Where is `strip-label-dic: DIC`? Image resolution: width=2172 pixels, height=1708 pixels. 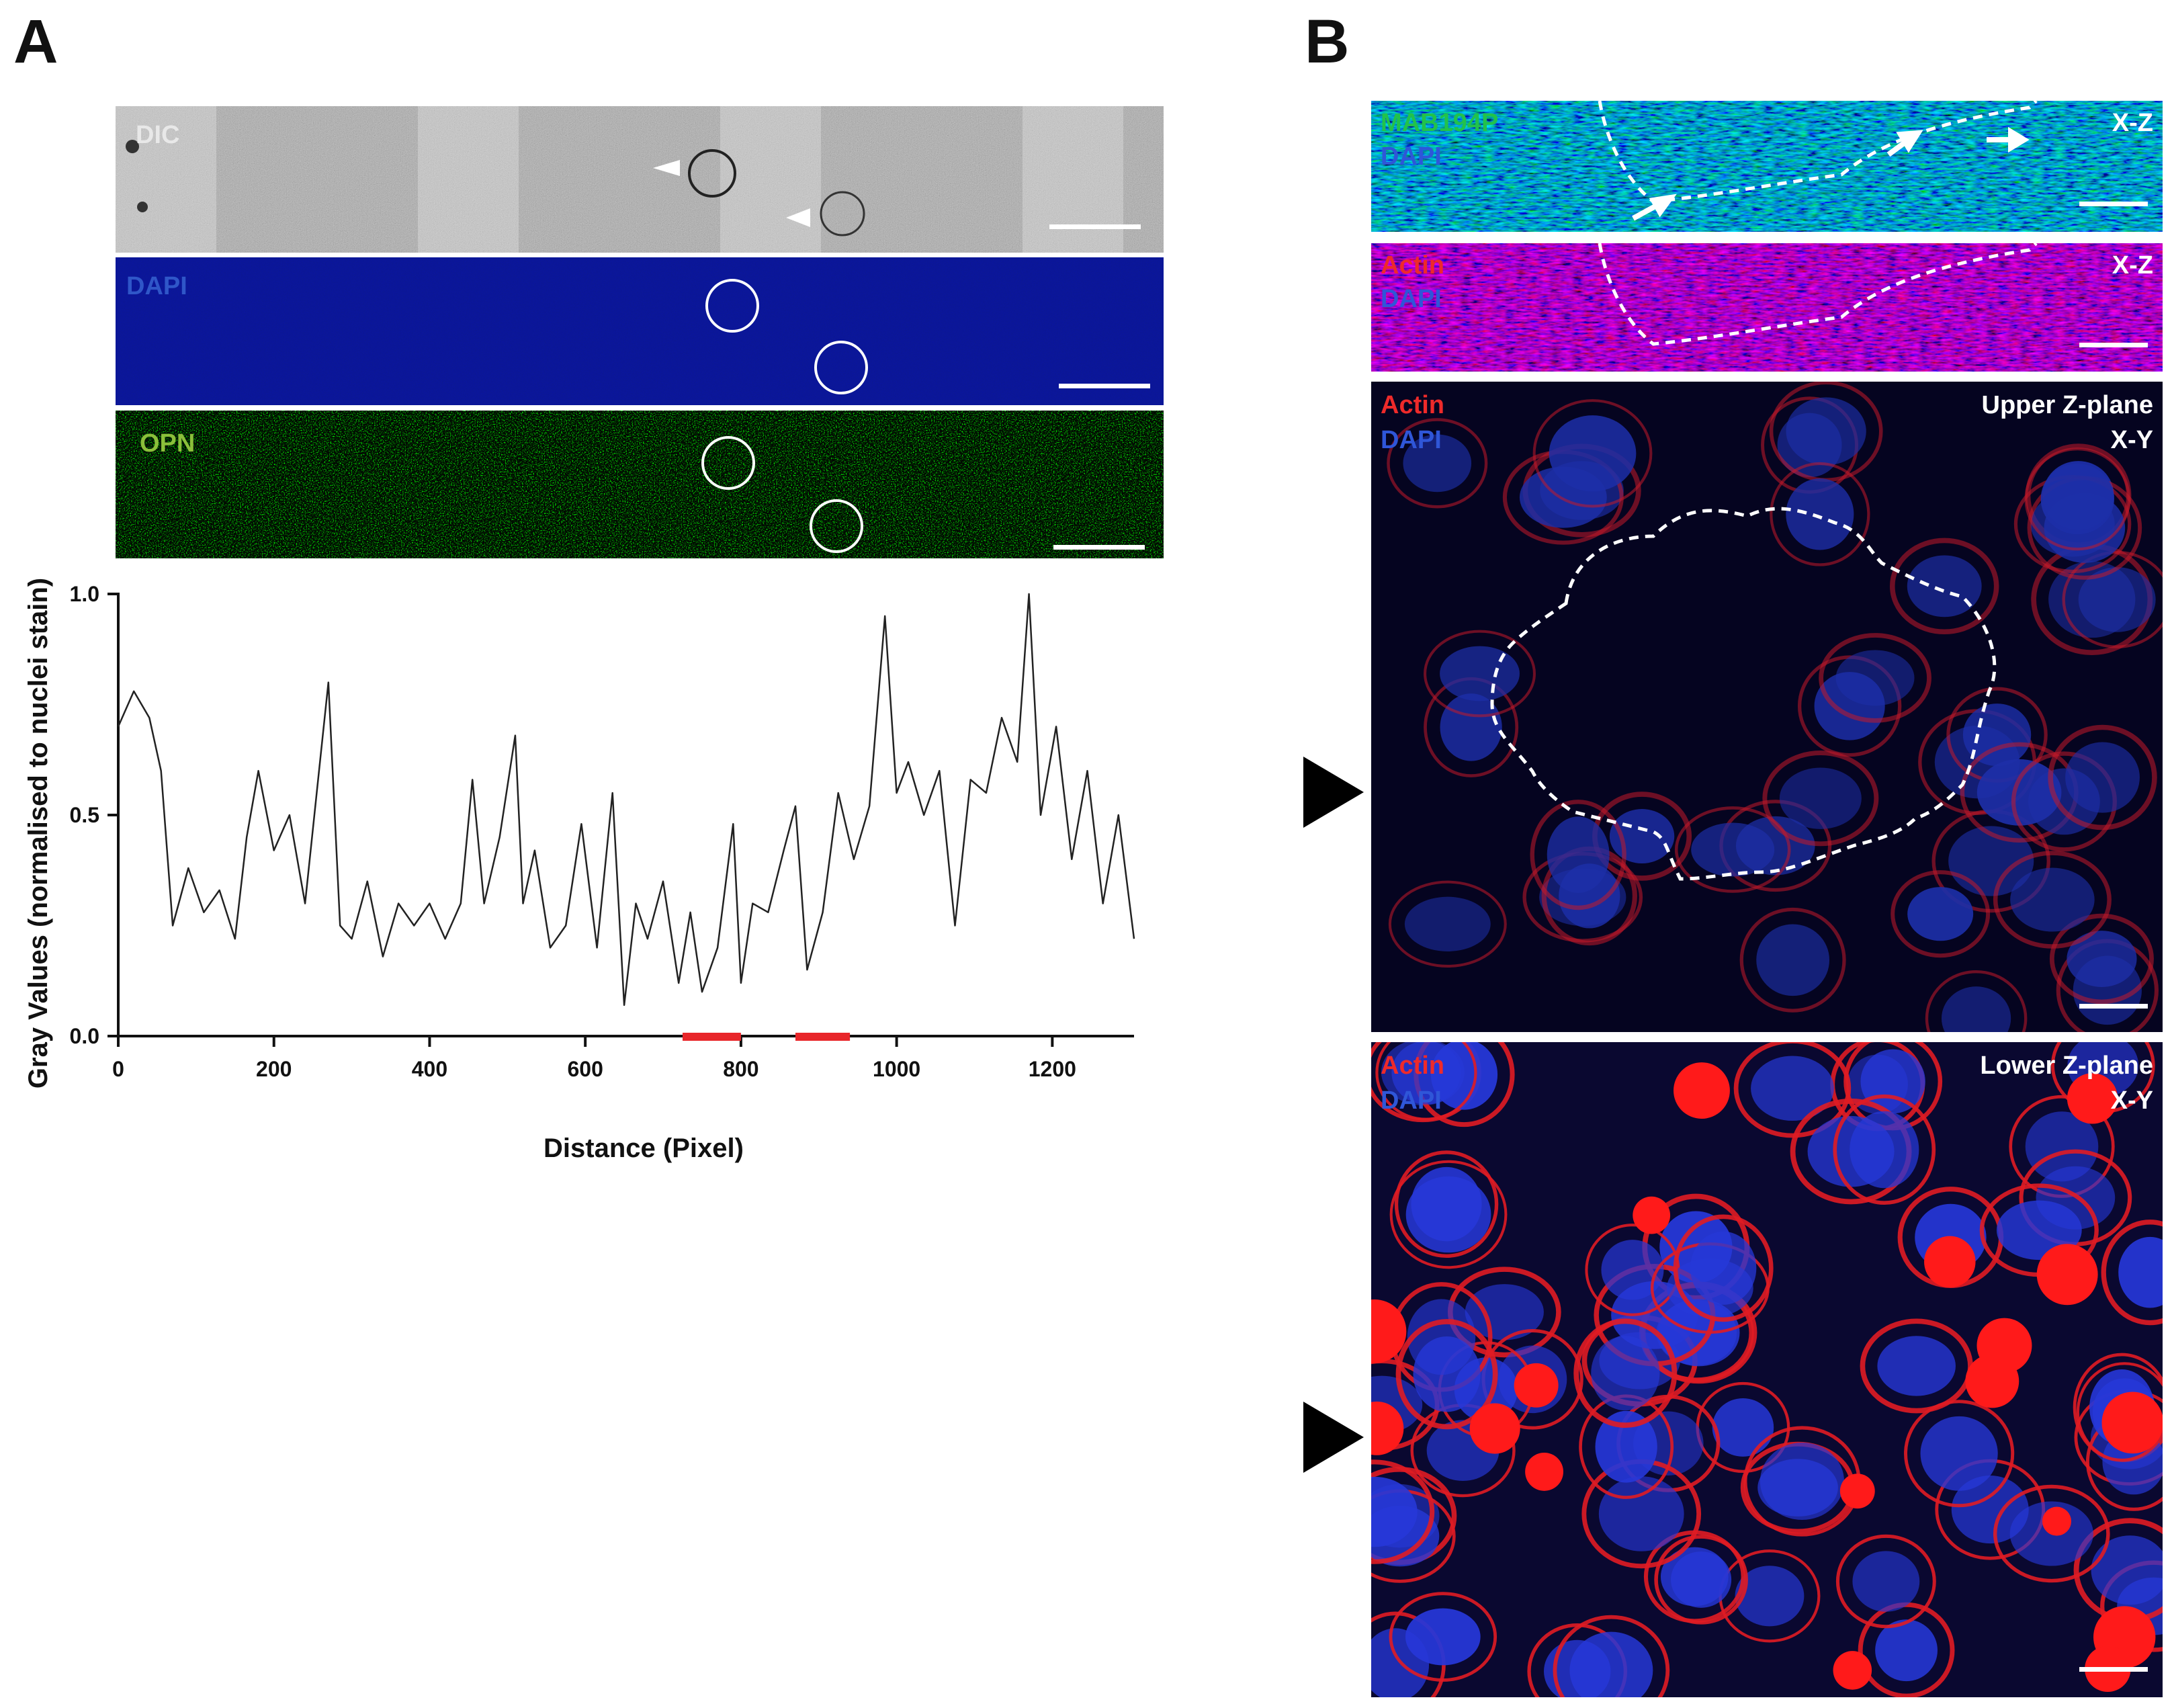 strip-label-dic: DIC is located at coordinates (158, 135).